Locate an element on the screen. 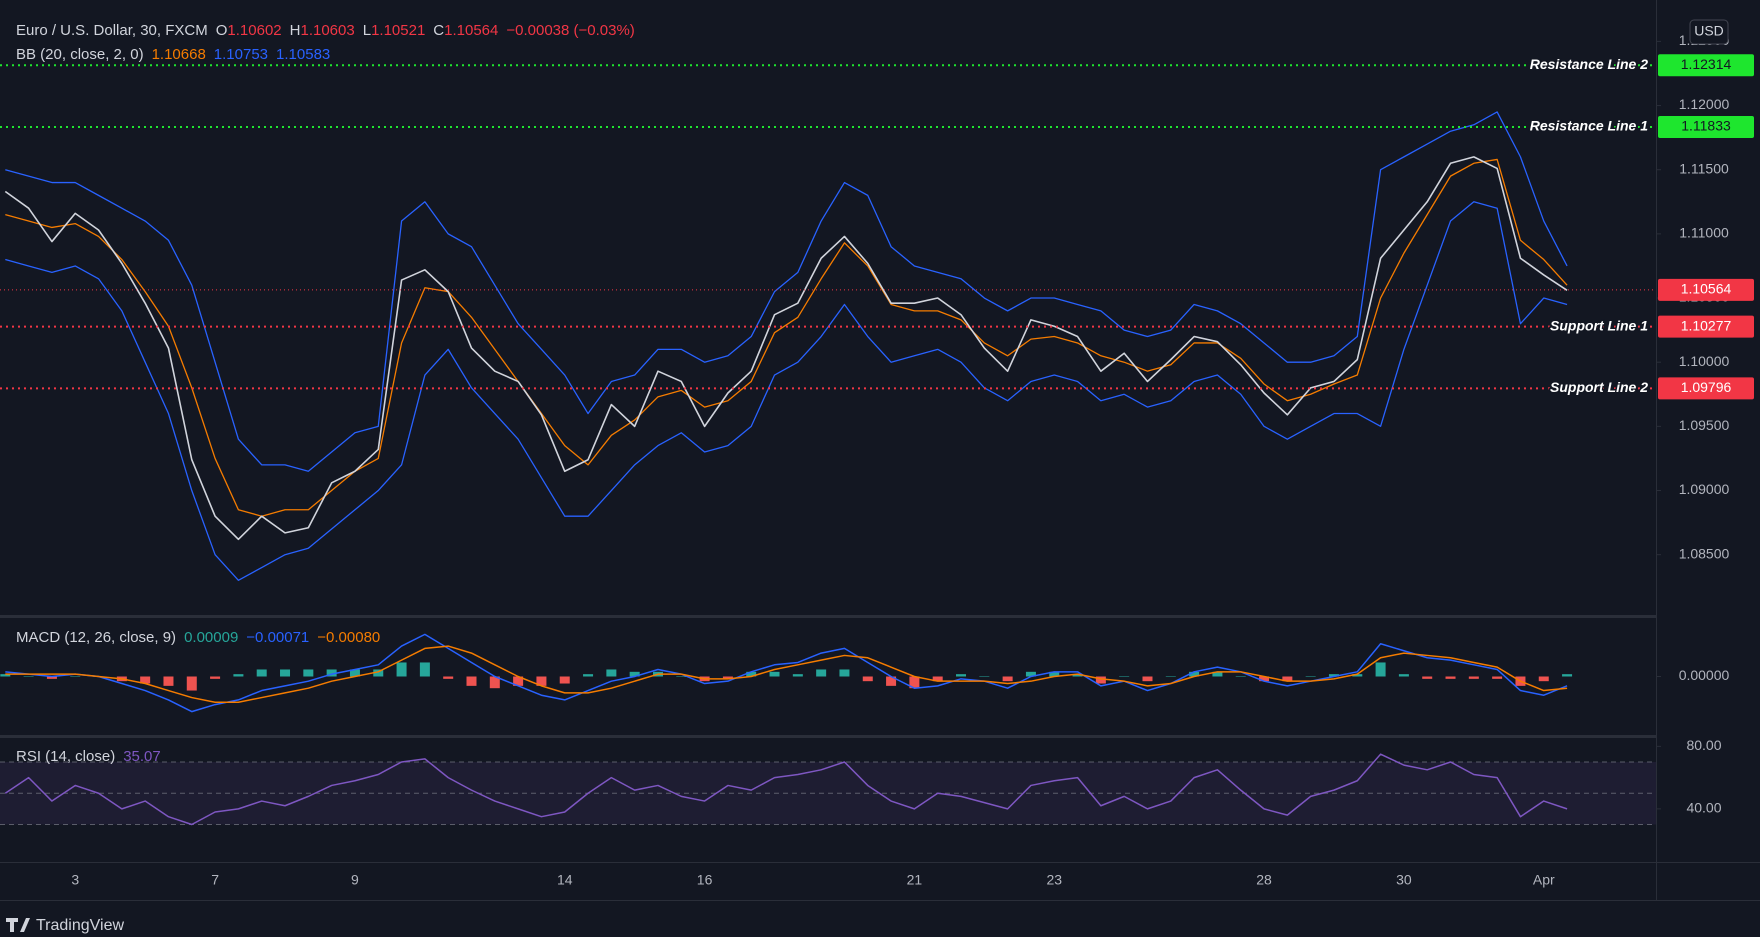 The width and height of the screenshot is (1760, 937). level-value: 1.10277 is located at coordinates (1706, 325).